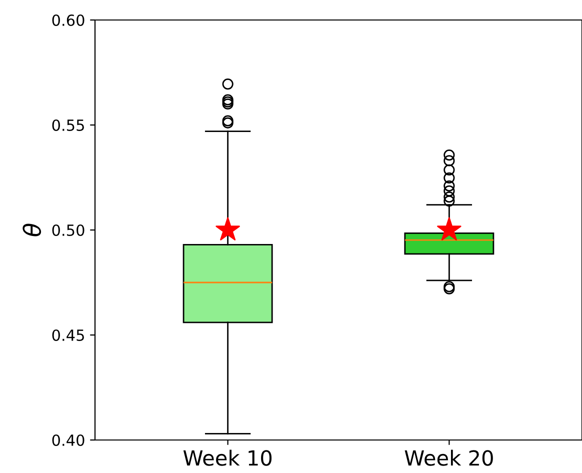  I want to click on y-axis-title: θ, so click(32, 230).